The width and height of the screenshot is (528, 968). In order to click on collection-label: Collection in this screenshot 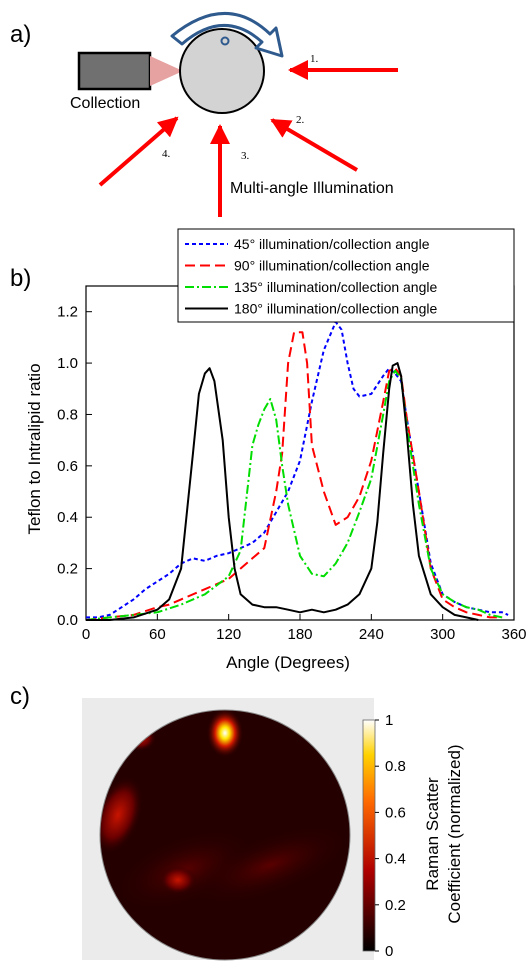, I will do `click(105, 103)`.